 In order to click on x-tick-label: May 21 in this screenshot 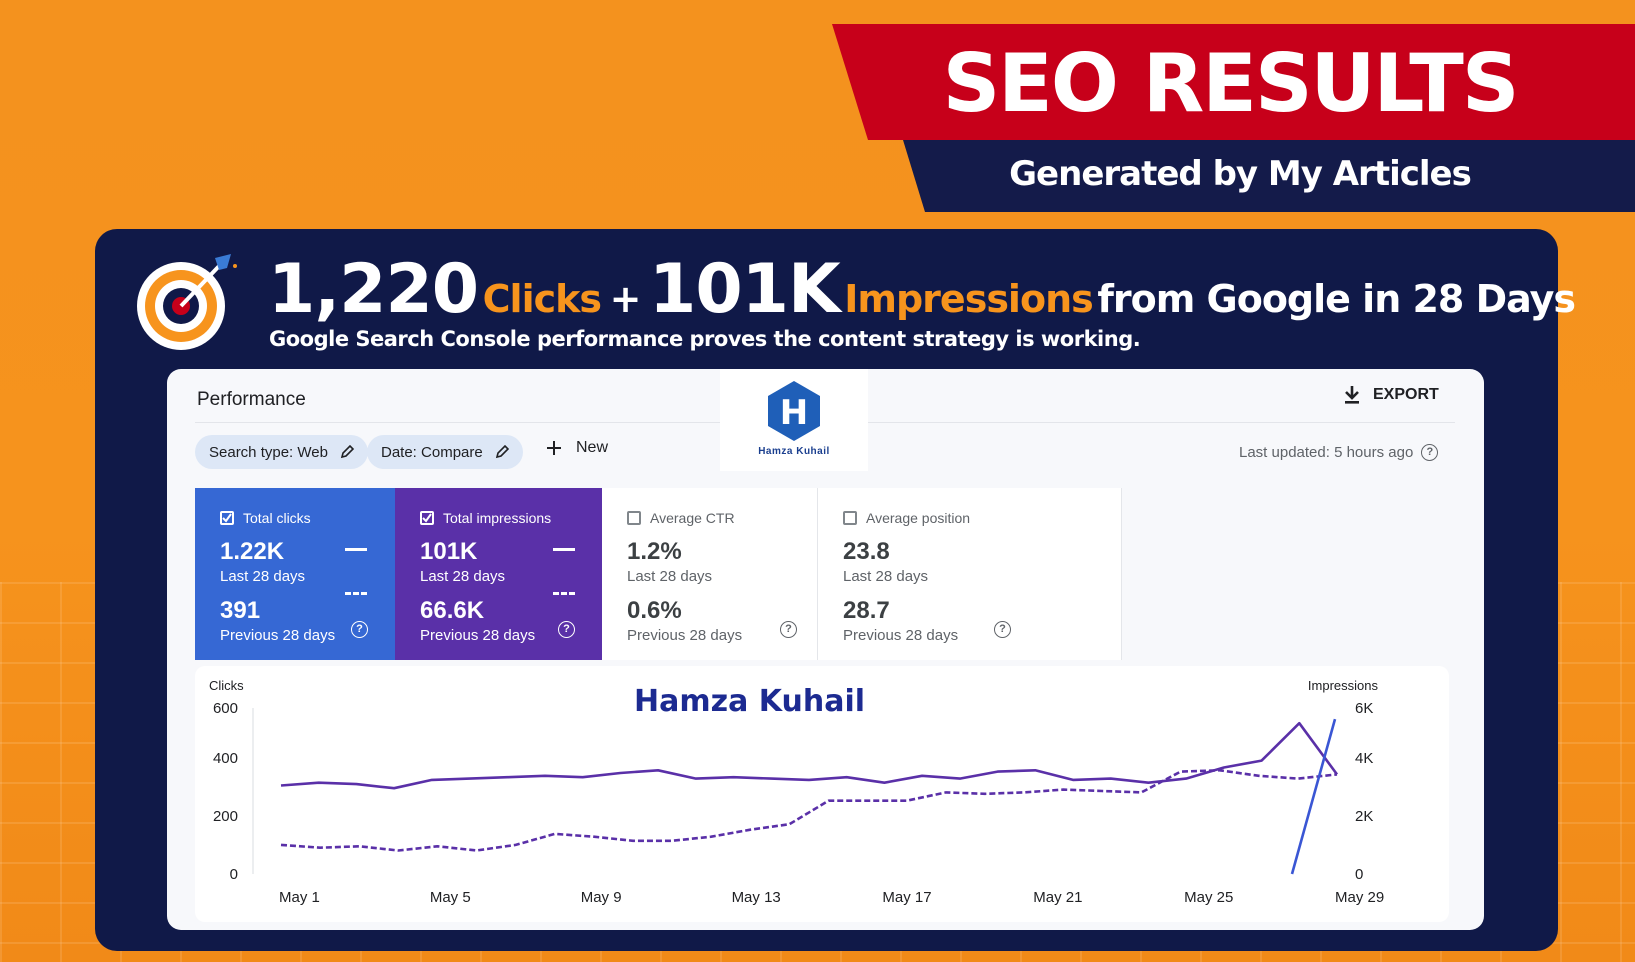, I will do `click(1057, 897)`.